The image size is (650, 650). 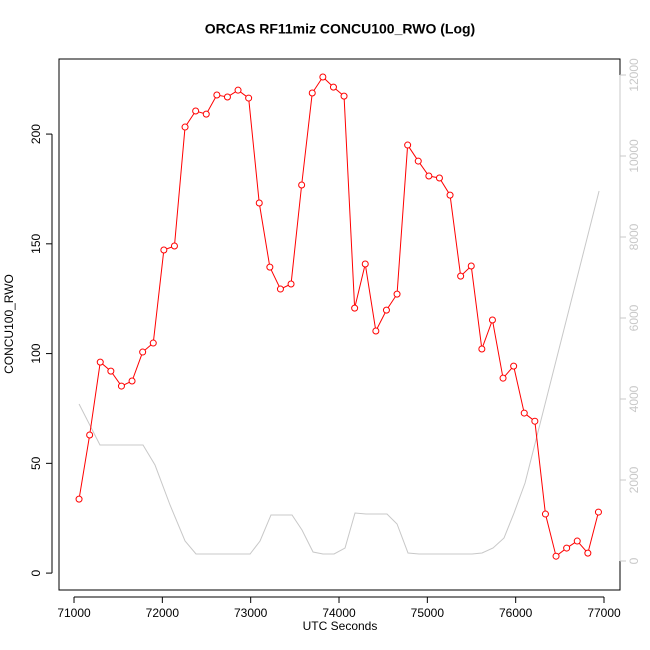 I want to click on x-tick-label: 75000, so click(x=428, y=613).